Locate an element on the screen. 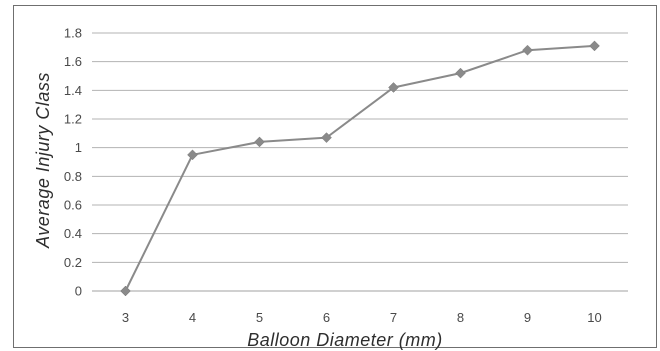 Image resolution: width=660 pixels, height=351 pixels. x-tick-label: 4 is located at coordinates (192, 317).